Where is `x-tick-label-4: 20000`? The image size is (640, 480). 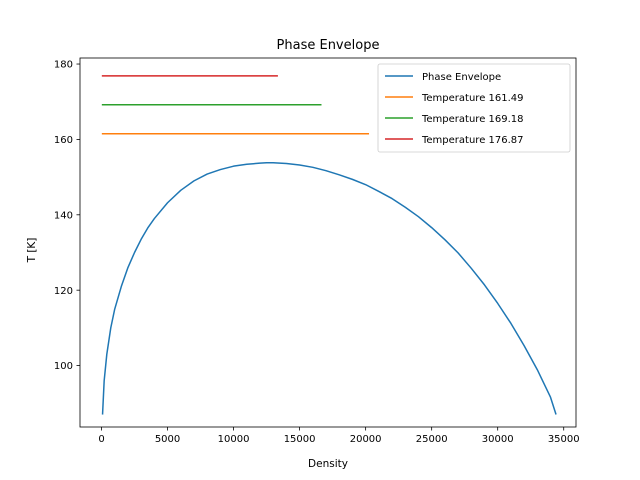 x-tick-label-4: 20000 is located at coordinates (366, 439).